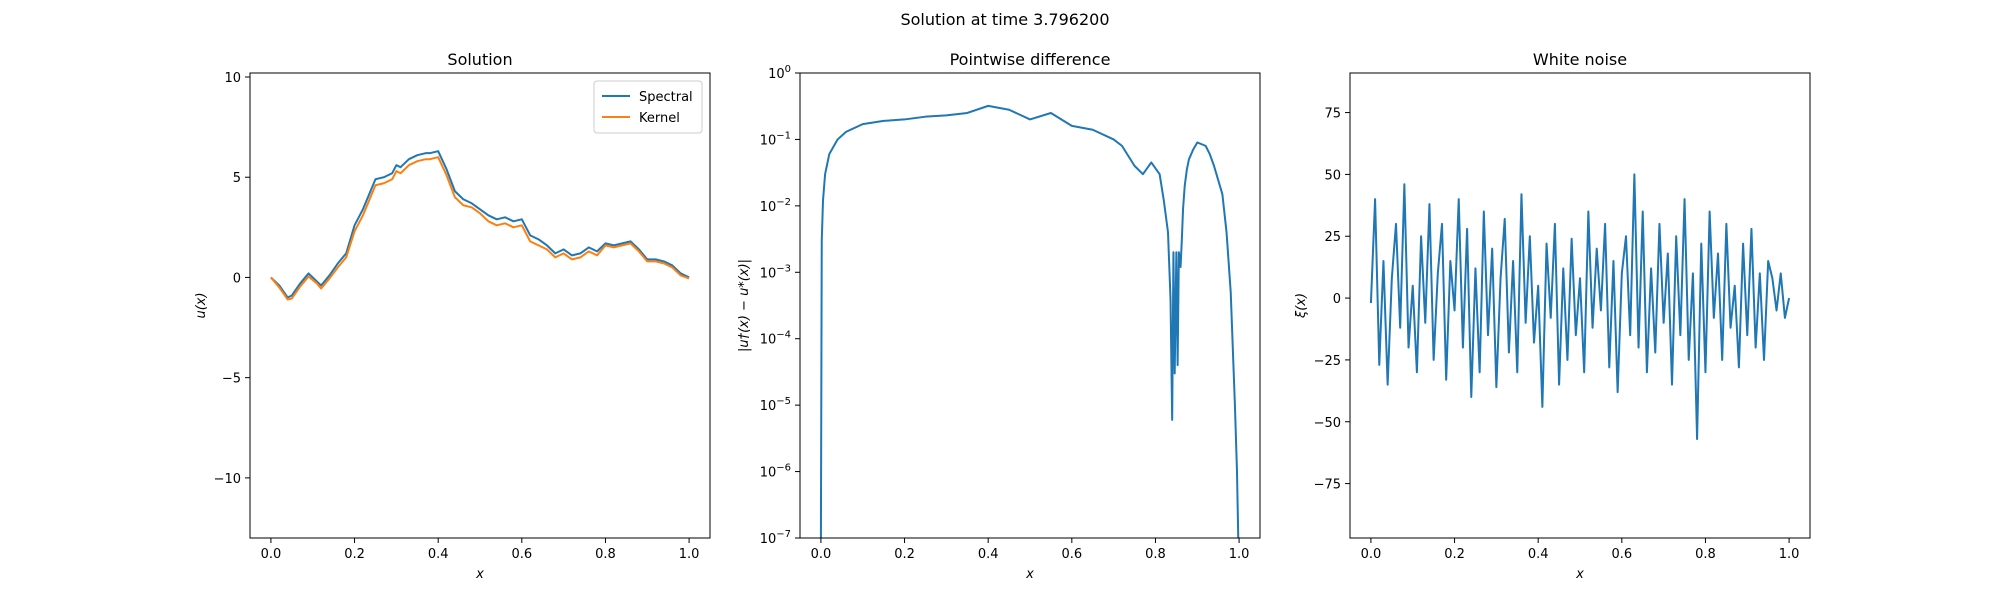 Image resolution: width=2000 pixels, height=600 pixels. What do you see at coordinates (1004, 19) in the screenshot?
I see `figure-suptitle: Solution at time 3.796200` at bounding box center [1004, 19].